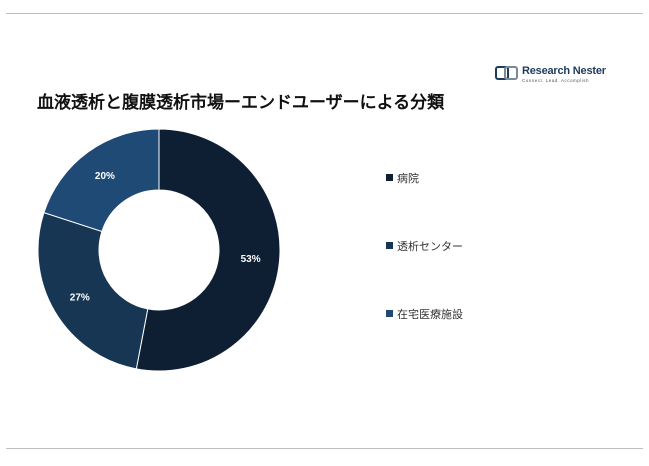  Describe the element at coordinates (430, 314) in the screenshot. I see `legend-label-3: 在宅医療施設` at that location.